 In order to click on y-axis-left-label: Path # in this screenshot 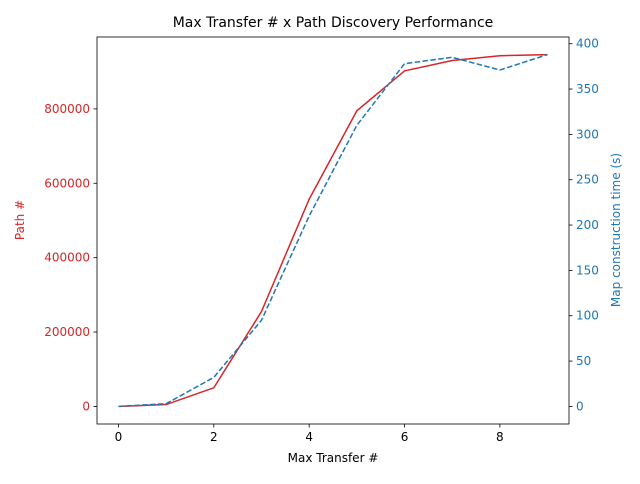, I will do `click(20, 220)`.